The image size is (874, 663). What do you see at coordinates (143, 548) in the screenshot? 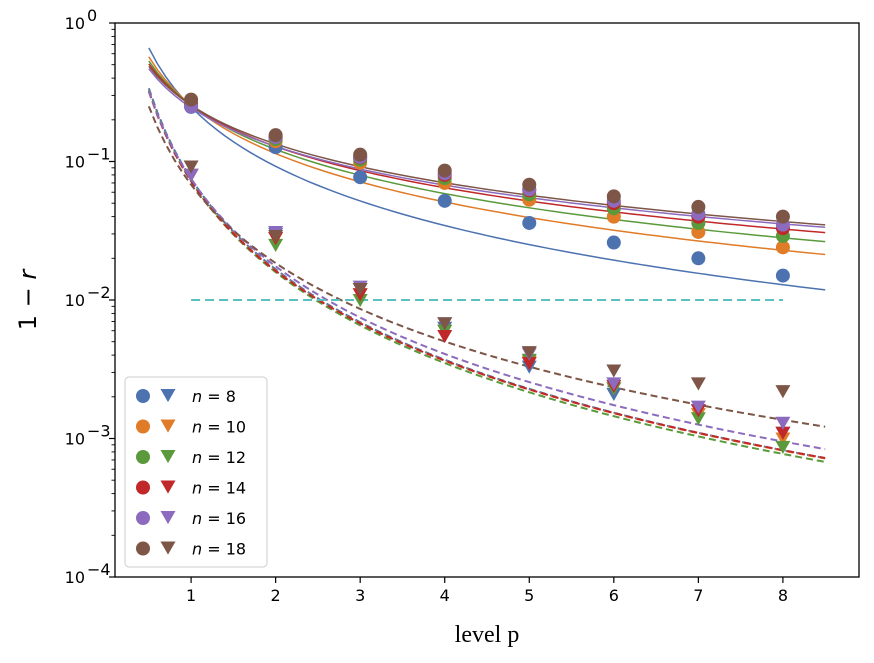
I see `legend-circle-n18` at bounding box center [143, 548].